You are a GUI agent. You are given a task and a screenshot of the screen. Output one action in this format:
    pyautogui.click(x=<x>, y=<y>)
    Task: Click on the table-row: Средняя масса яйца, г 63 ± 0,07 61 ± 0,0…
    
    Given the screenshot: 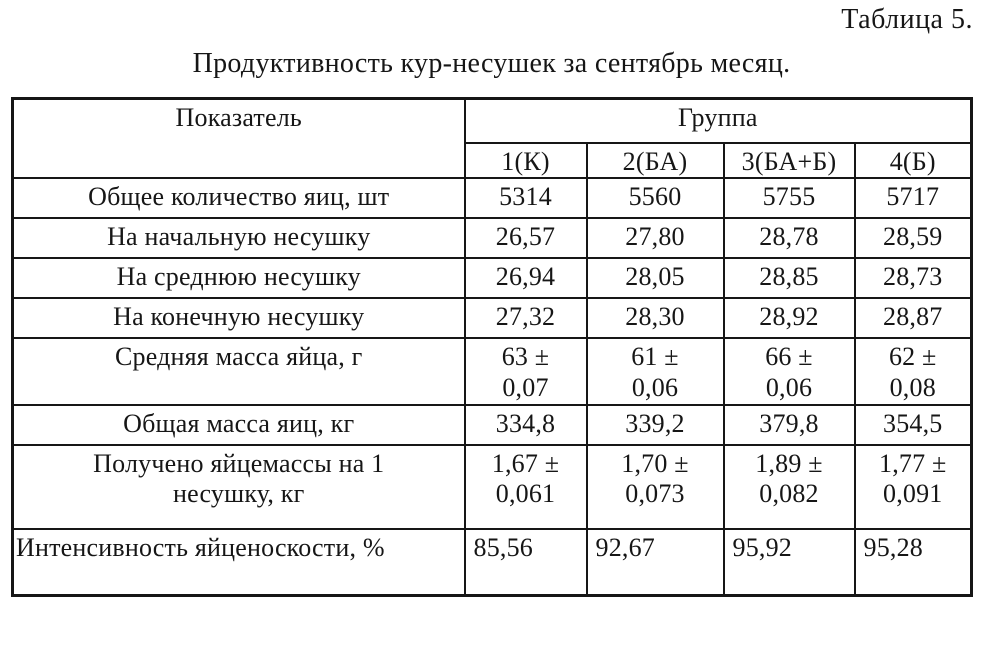 What is the action you would take?
    pyautogui.click(x=492, y=371)
    